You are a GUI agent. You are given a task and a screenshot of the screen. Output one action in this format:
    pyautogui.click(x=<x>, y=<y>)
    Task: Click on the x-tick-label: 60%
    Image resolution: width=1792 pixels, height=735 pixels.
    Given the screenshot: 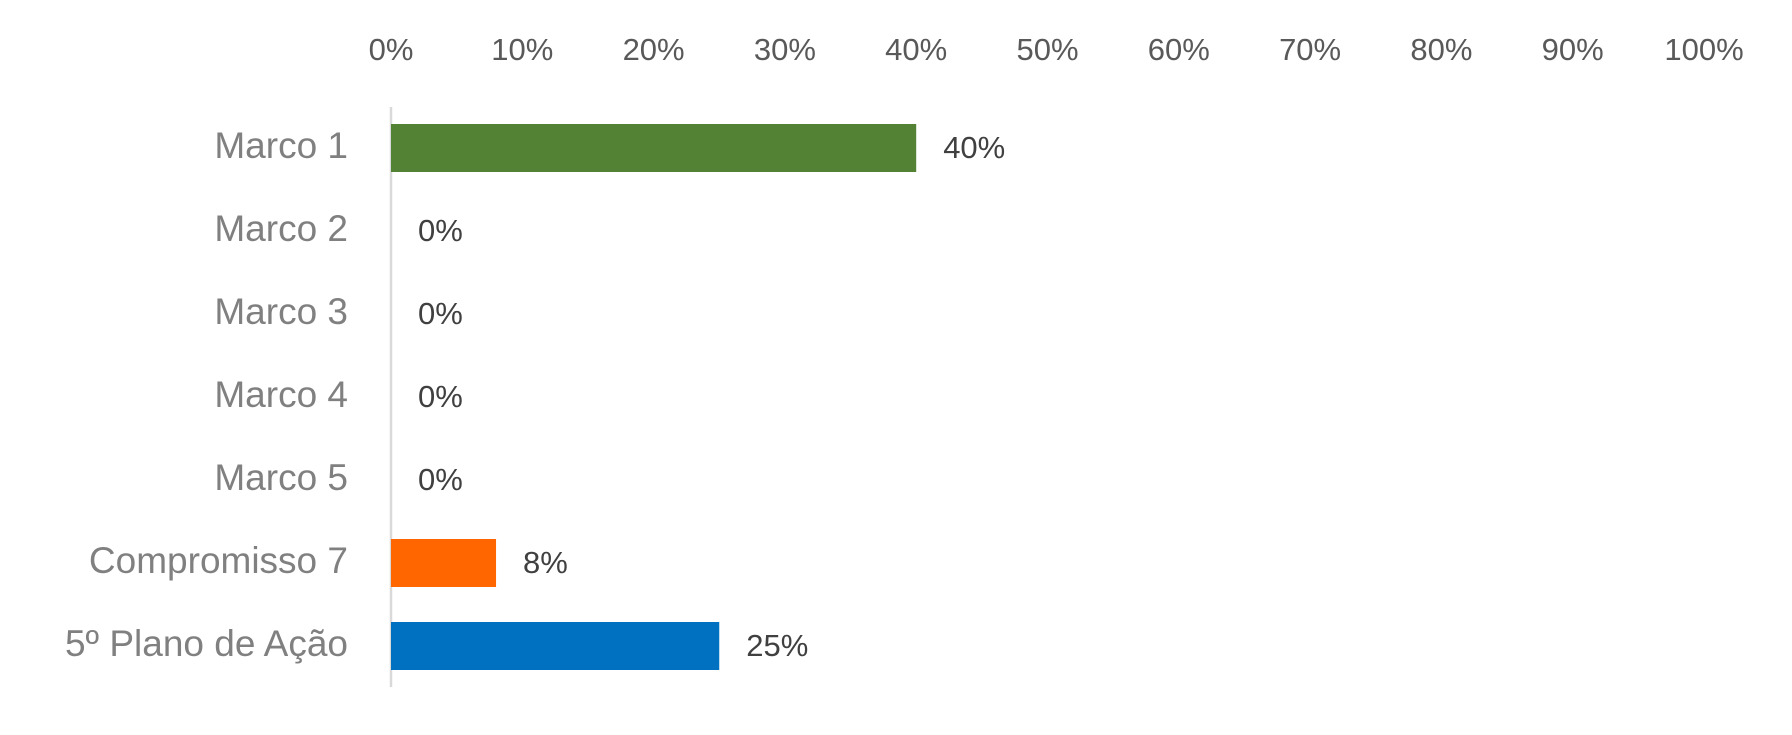 What is the action you would take?
    pyautogui.click(x=1179, y=49)
    